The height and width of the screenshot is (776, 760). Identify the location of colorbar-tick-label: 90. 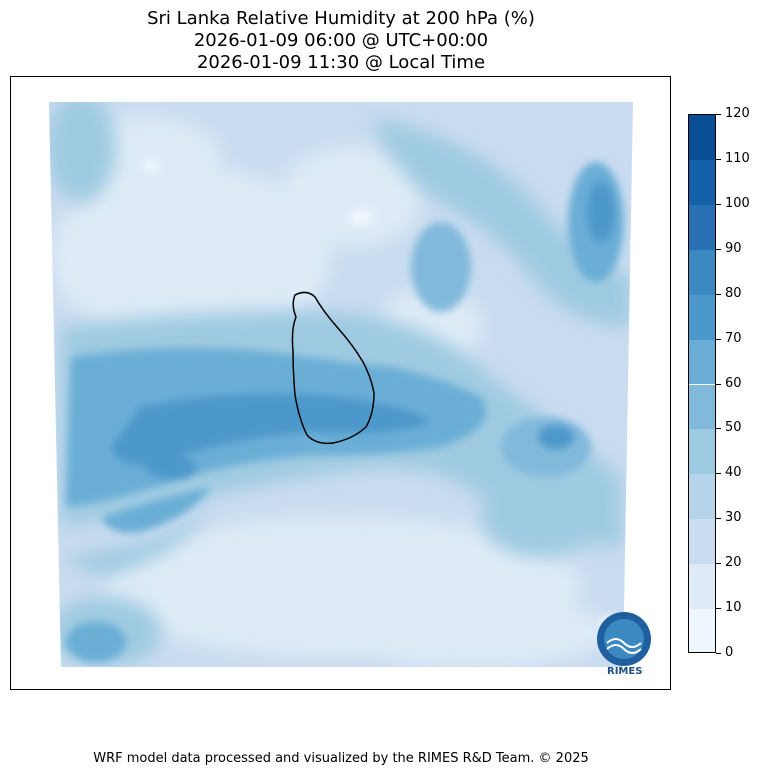
(733, 248).